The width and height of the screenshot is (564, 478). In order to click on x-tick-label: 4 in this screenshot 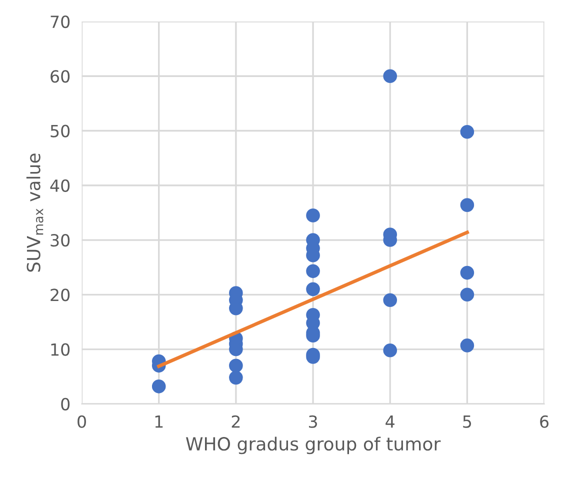, I will do `click(390, 422)`.